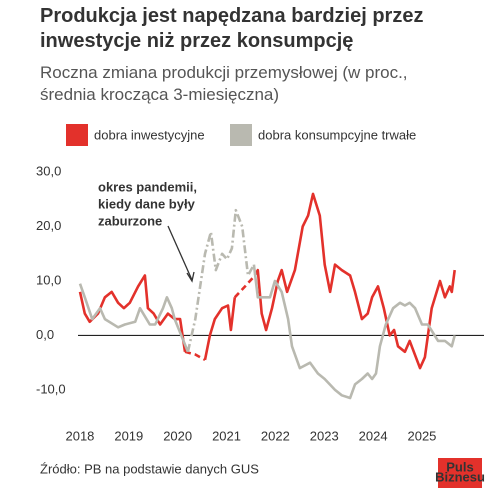  What do you see at coordinates (147, 203) in the screenshot?
I see `annotation: kiedy dane były` at bounding box center [147, 203].